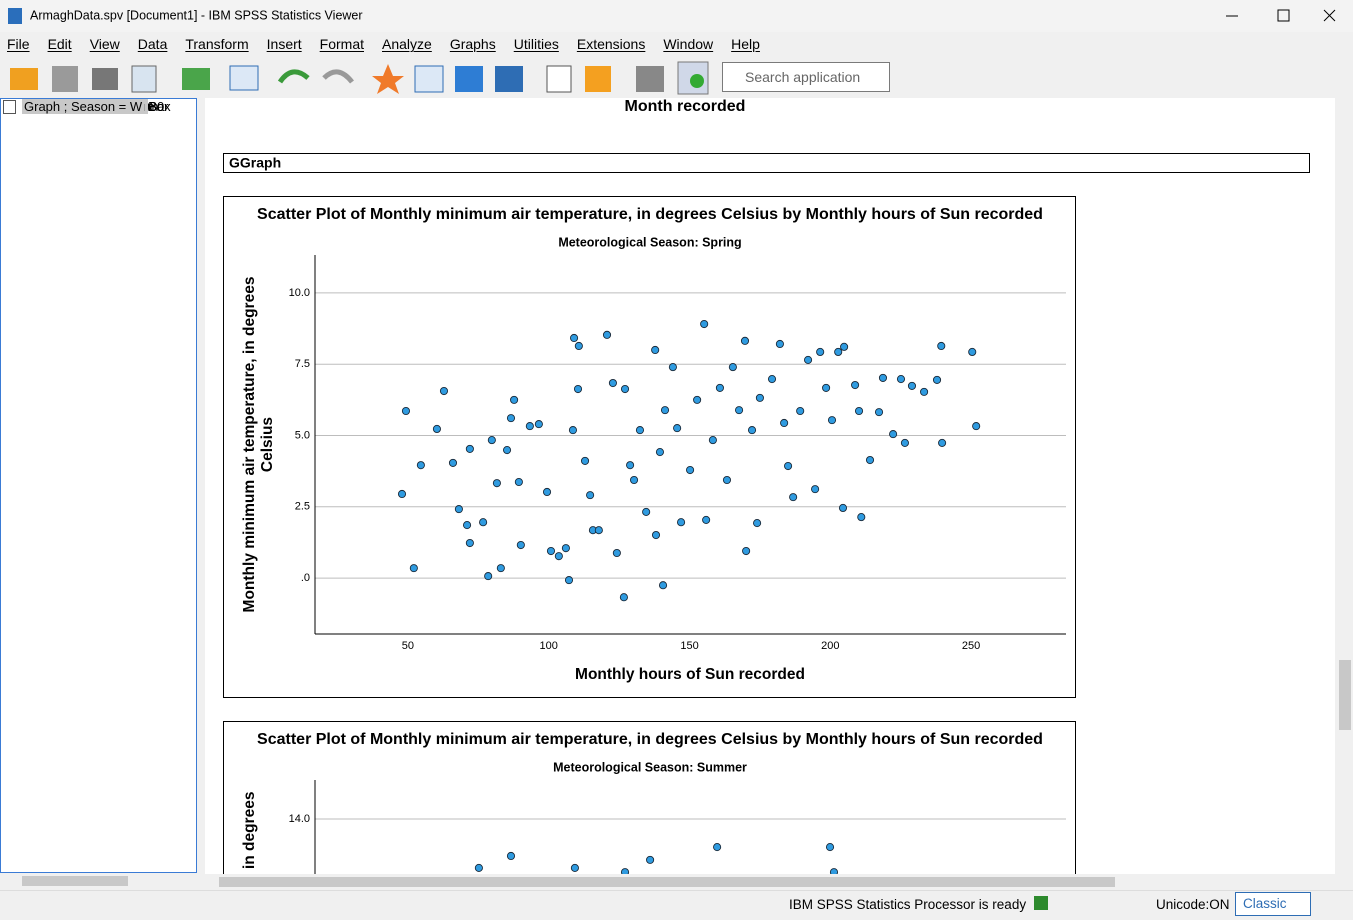 This screenshot has height=920, width=1353. I want to click on menu-item: Window, so click(688, 44).